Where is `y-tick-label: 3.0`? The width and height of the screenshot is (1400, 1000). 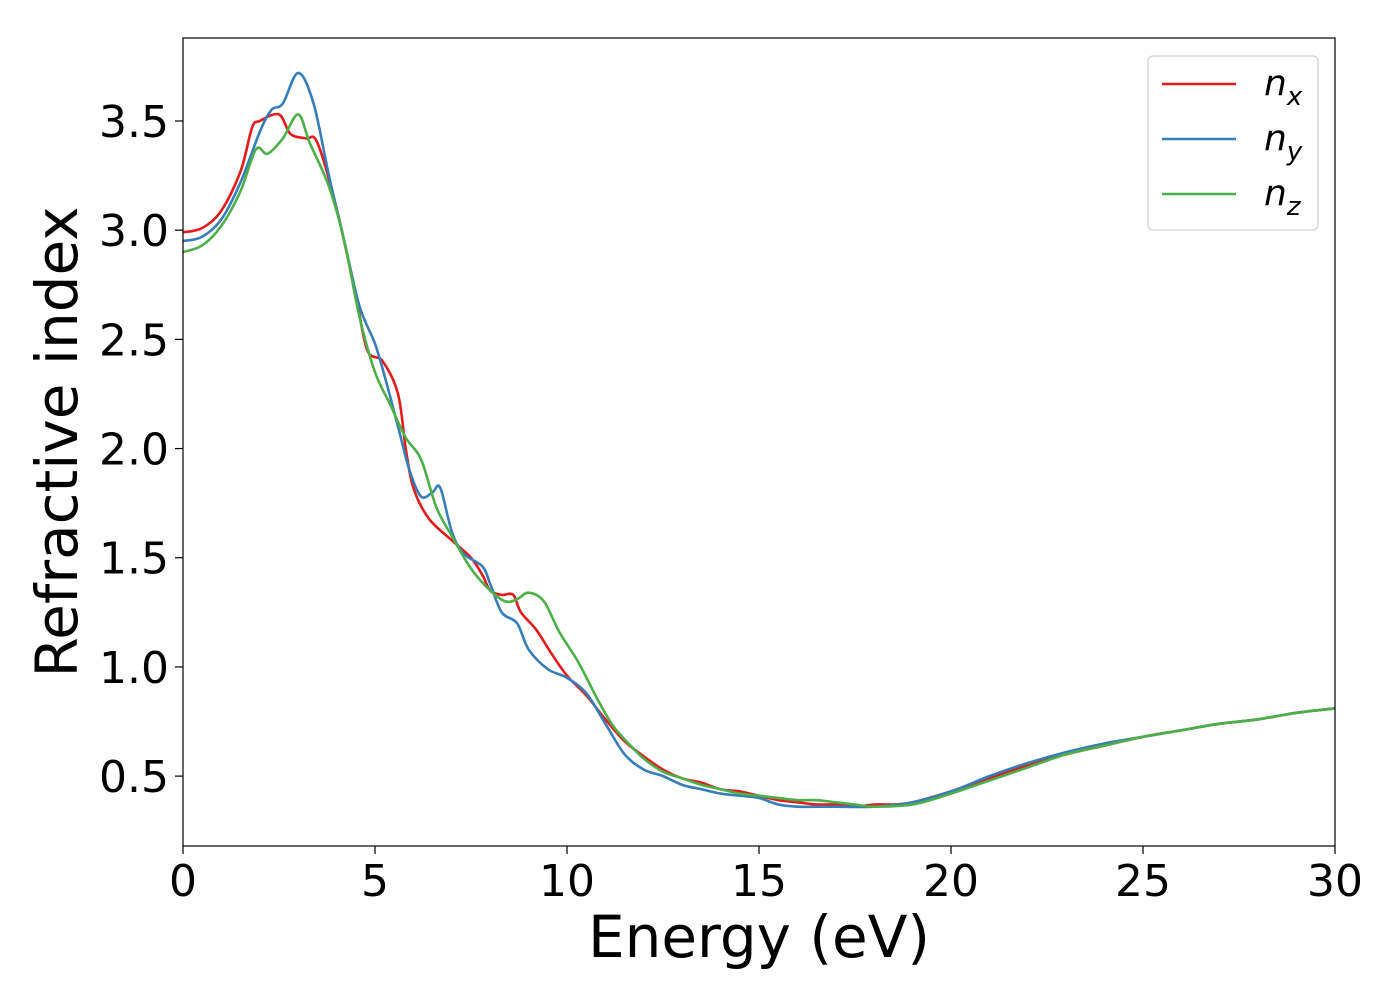
y-tick-label: 3.0 is located at coordinates (134, 231).